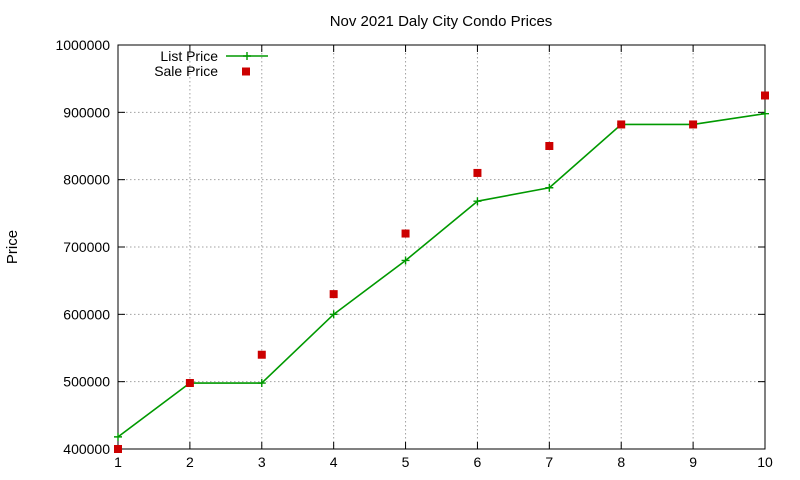 The width and height of the screenshot is (800, 480). What do you see at coordinates (247, 56) in the screenshot?
I see `legend-marker-list-price` at bounding box center [247, 56].